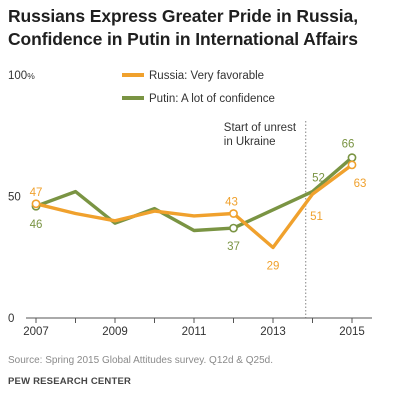 This screenshot has height=403, width=415. Describe the element at coordinates (250, 142) in the screenshot. I see `annotation-text: in Ukraine` at that location.